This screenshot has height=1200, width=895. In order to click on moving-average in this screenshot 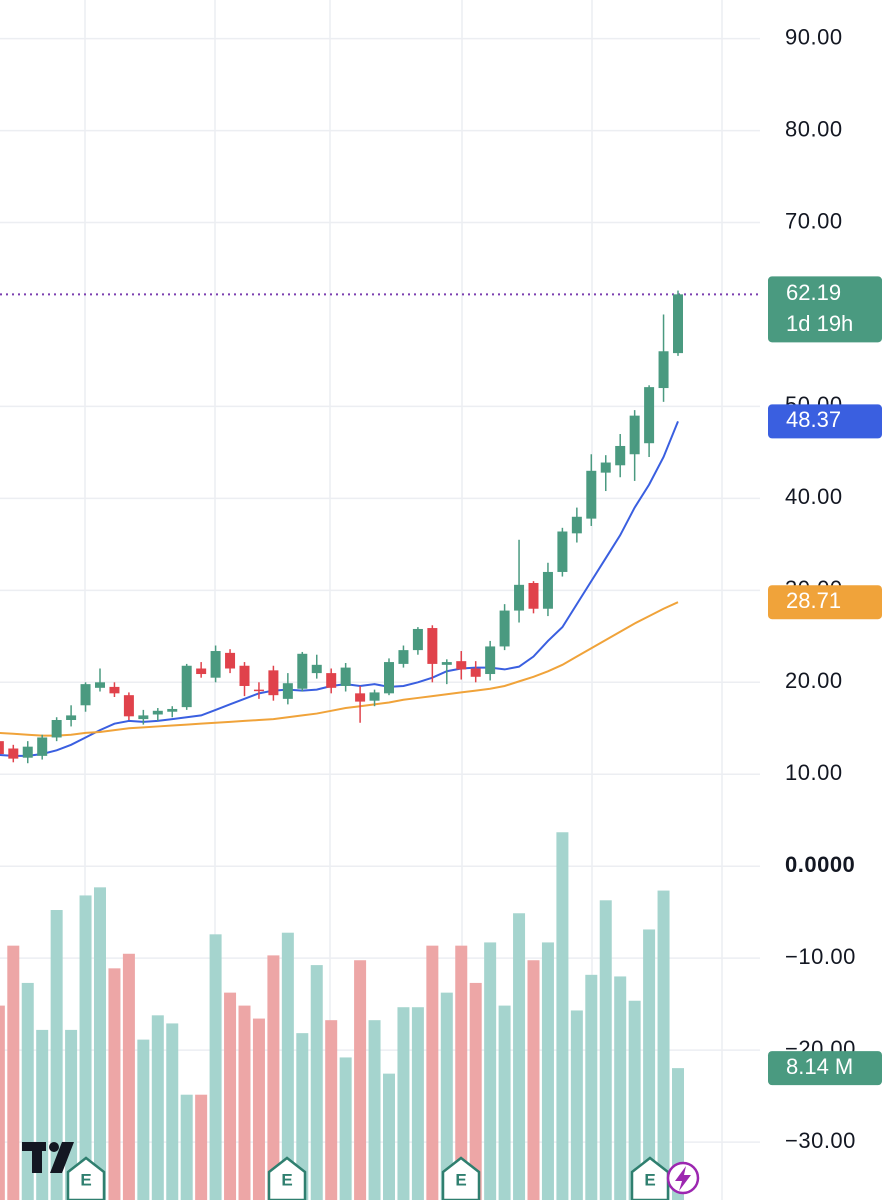, I will do `click(339, 669)`.